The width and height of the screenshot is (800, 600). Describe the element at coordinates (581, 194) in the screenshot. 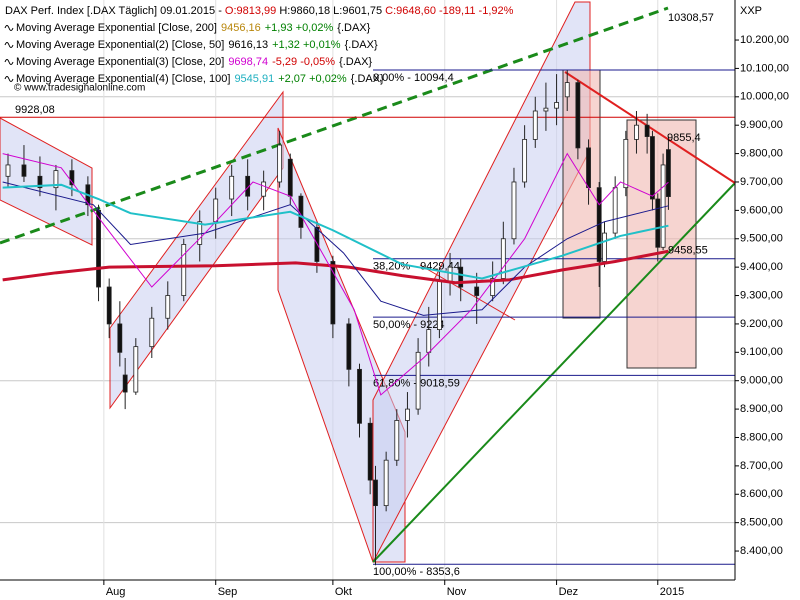

I see `range-box` at that location.